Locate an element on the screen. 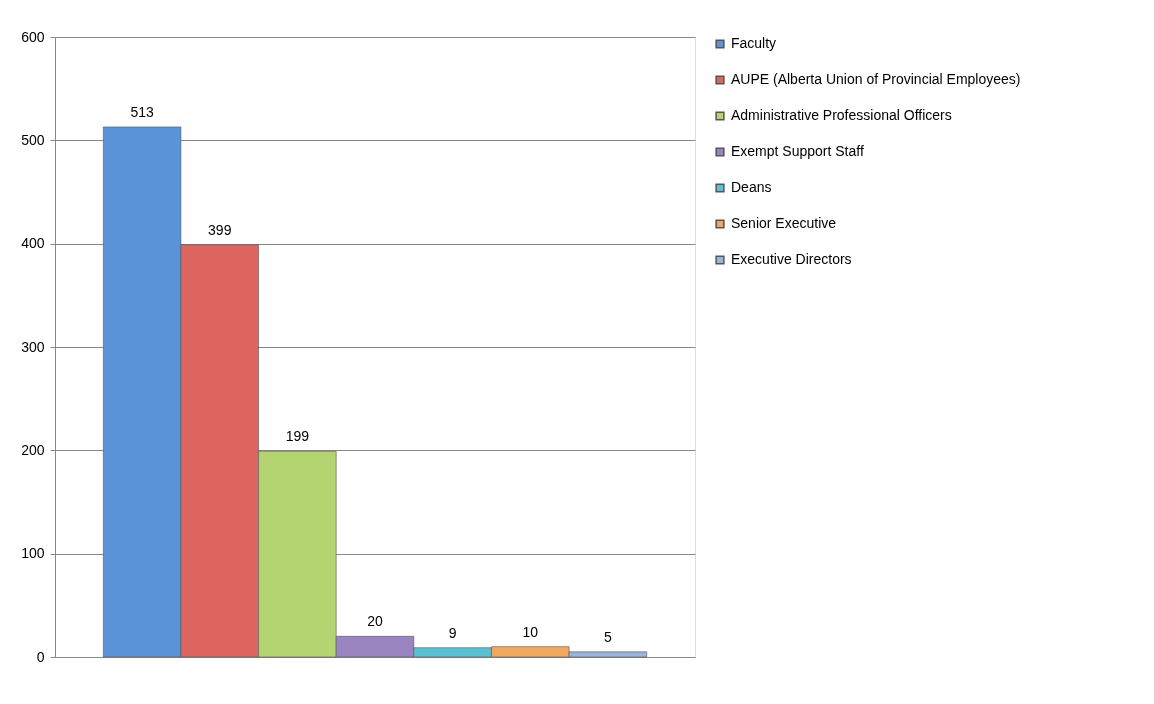  legend-label: Administrative Professional Officers is located at coordinates (841, 115).